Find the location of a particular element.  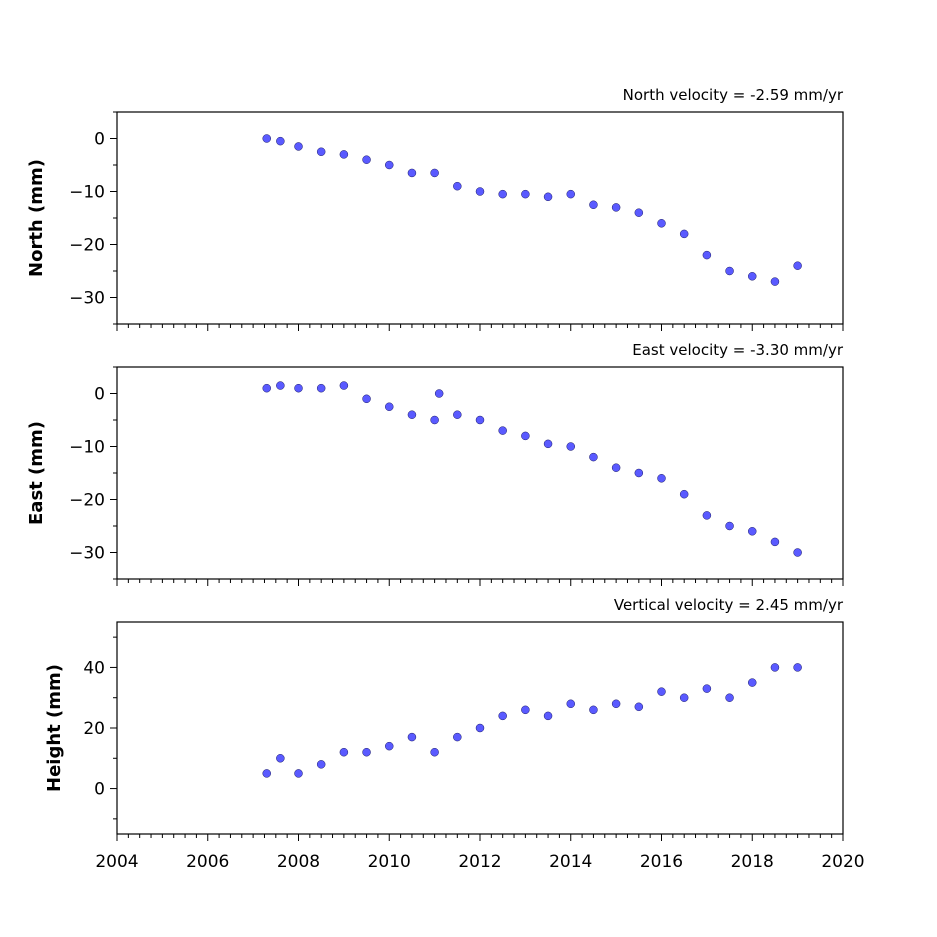

height-x-tick-label: 2010 is located at coordinates (389, 862).